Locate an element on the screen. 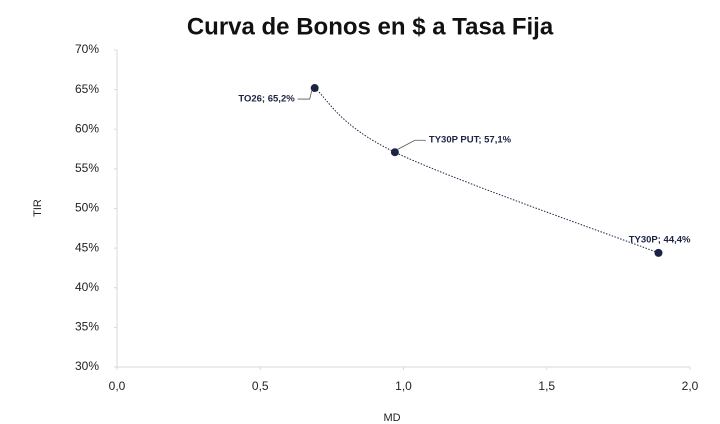 The height and width of the screenshot is (424, 720). x-tick-label: 1,0 is located at coordinates (403, 386).